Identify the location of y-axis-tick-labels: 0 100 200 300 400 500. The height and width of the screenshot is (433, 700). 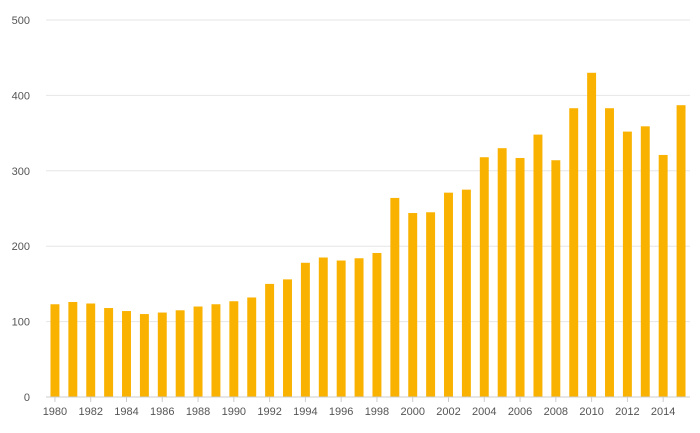
(21, 209).